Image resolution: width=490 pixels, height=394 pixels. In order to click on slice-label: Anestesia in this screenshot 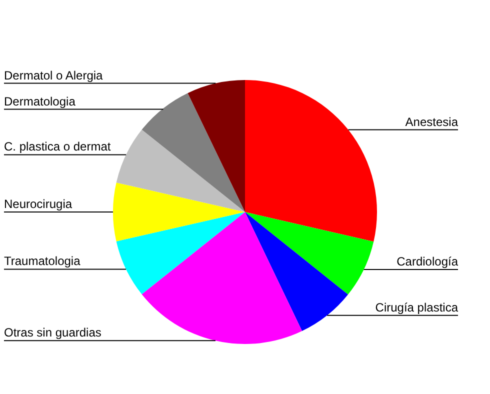, I will do `click(431, 121)`.